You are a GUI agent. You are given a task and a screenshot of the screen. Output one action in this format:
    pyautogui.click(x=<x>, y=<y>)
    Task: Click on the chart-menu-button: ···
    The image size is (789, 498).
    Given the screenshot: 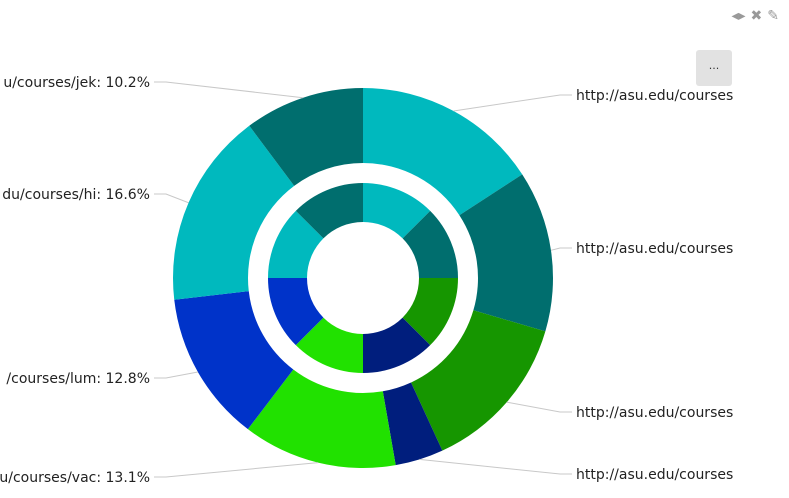 What is the action you would take?
    pyautogui.click(x=714, y=68)
    